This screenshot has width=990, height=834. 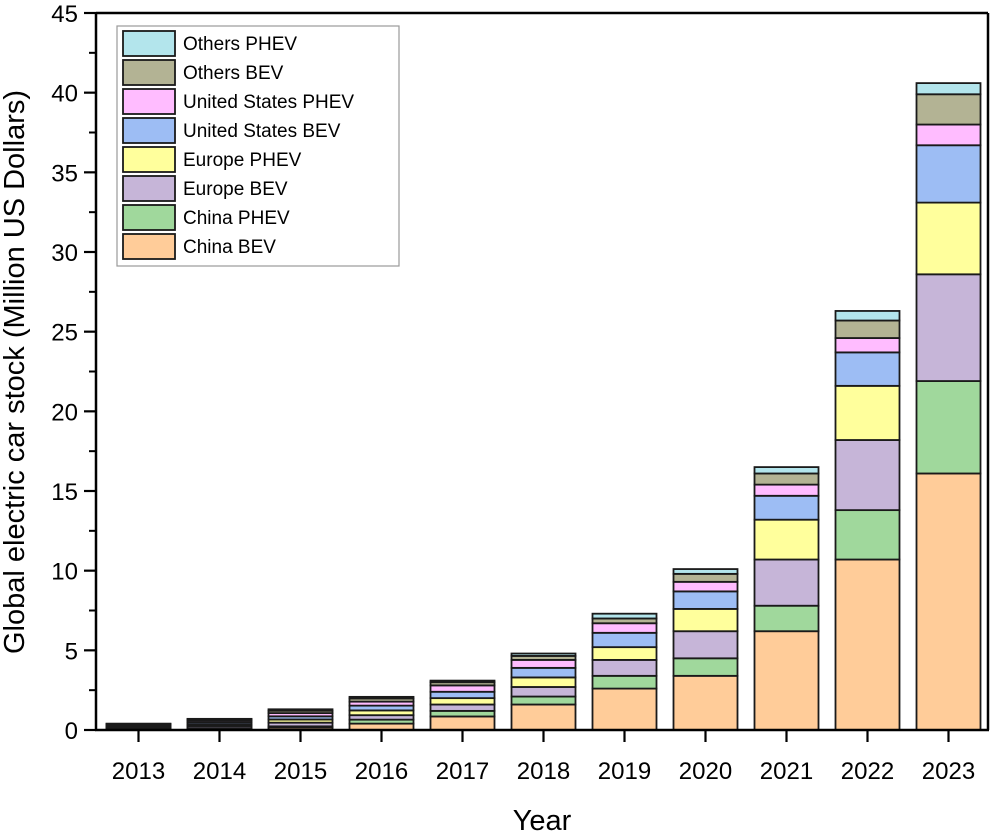 I want to click on bar-segment-united-states-phev-2017, so click(x=462, y=688).